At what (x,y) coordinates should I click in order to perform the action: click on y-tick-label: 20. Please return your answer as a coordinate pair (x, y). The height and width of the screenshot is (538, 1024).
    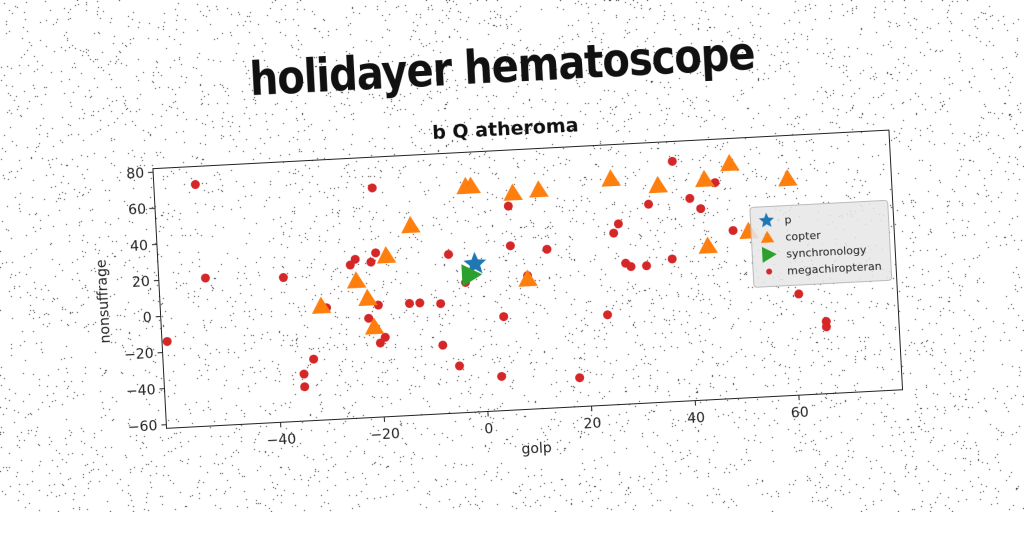
    Looking at the image, I should click on (141, 282).